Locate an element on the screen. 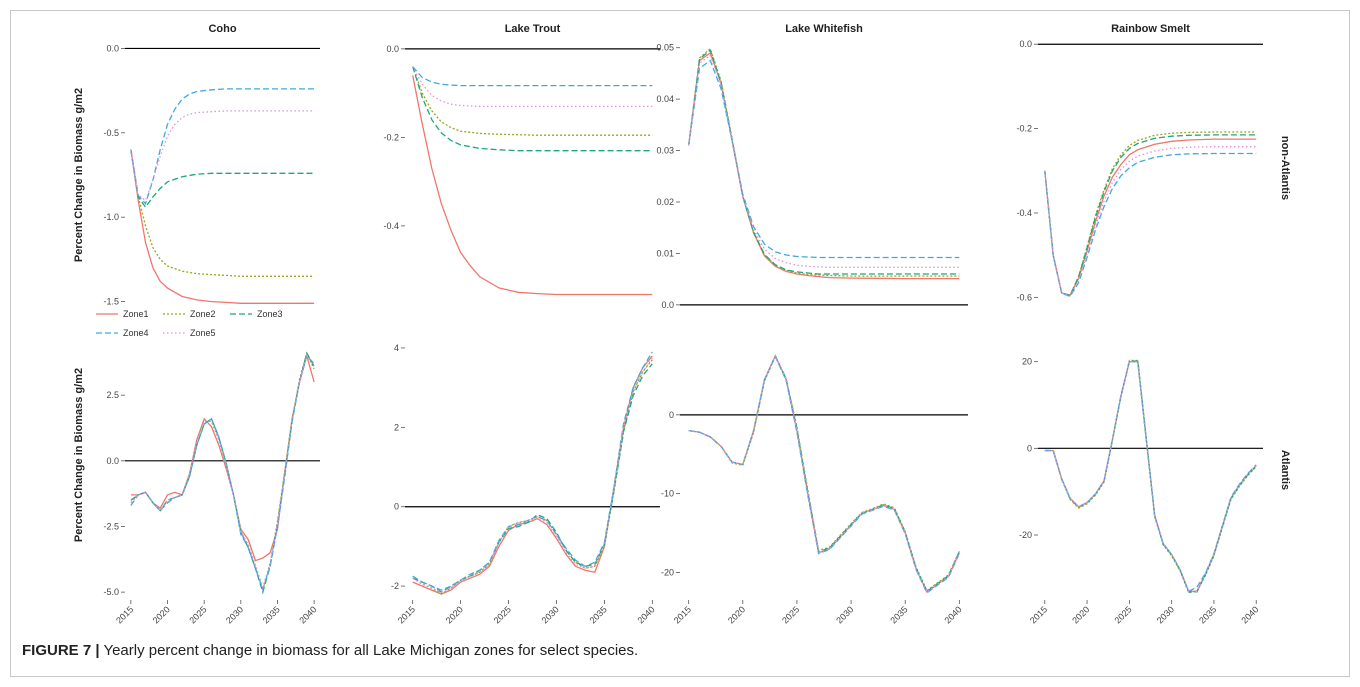 The image size is (1360, 687). y-axis-label-atlantis: Percent Change in Biomass g/m2 is located at coordinates (79, 455).